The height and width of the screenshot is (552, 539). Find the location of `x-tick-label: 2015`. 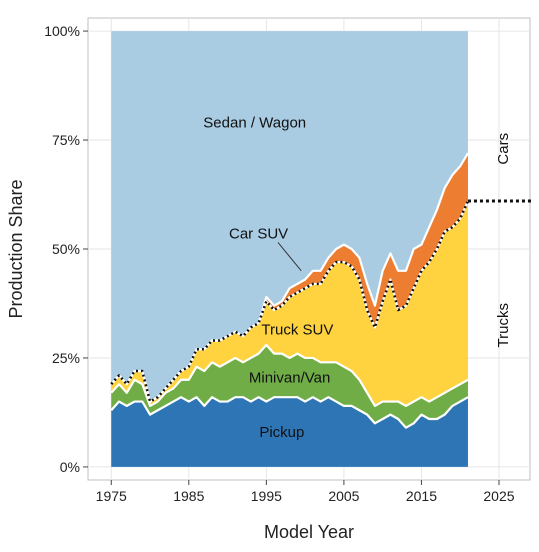

x-tick-label: 2015 is located at coordinates (421, 496).